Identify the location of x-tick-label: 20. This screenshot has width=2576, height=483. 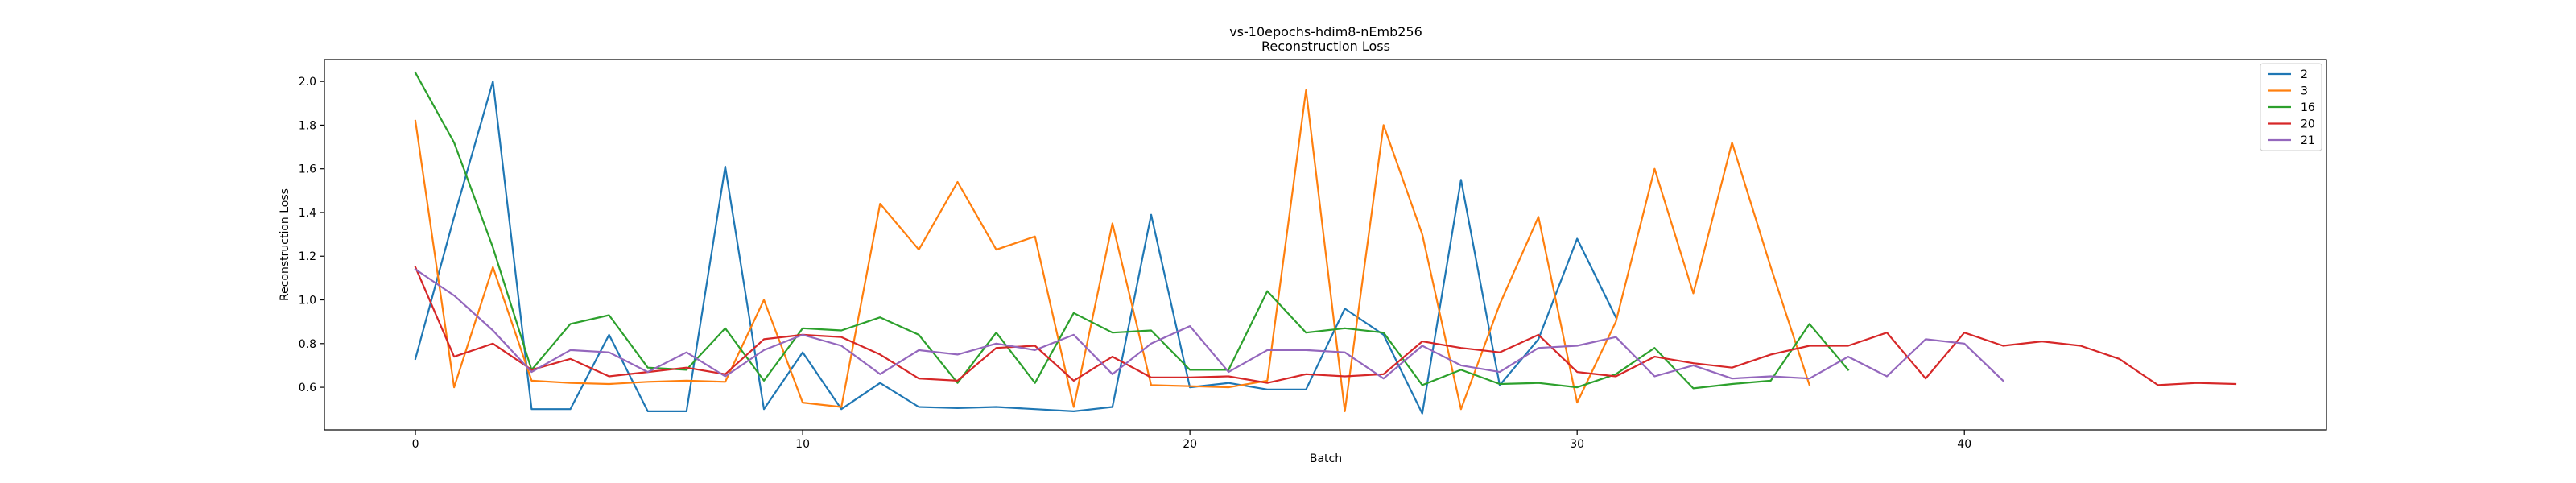
(1190, 444).